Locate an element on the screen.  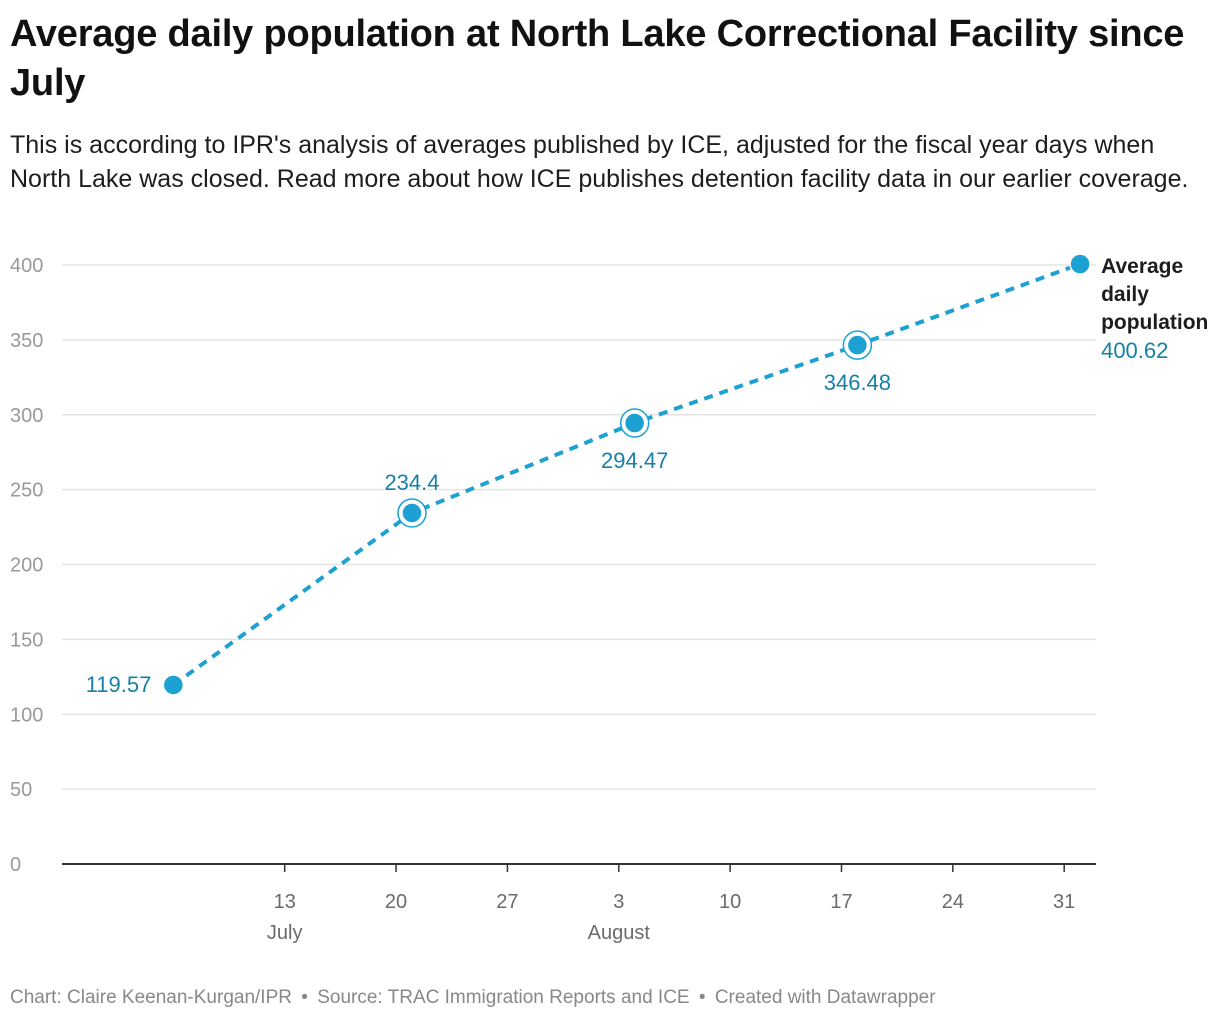
chart-credit: Chart: Claire Keenan-Kurgan/IPR is located at coordinates (151, 997).